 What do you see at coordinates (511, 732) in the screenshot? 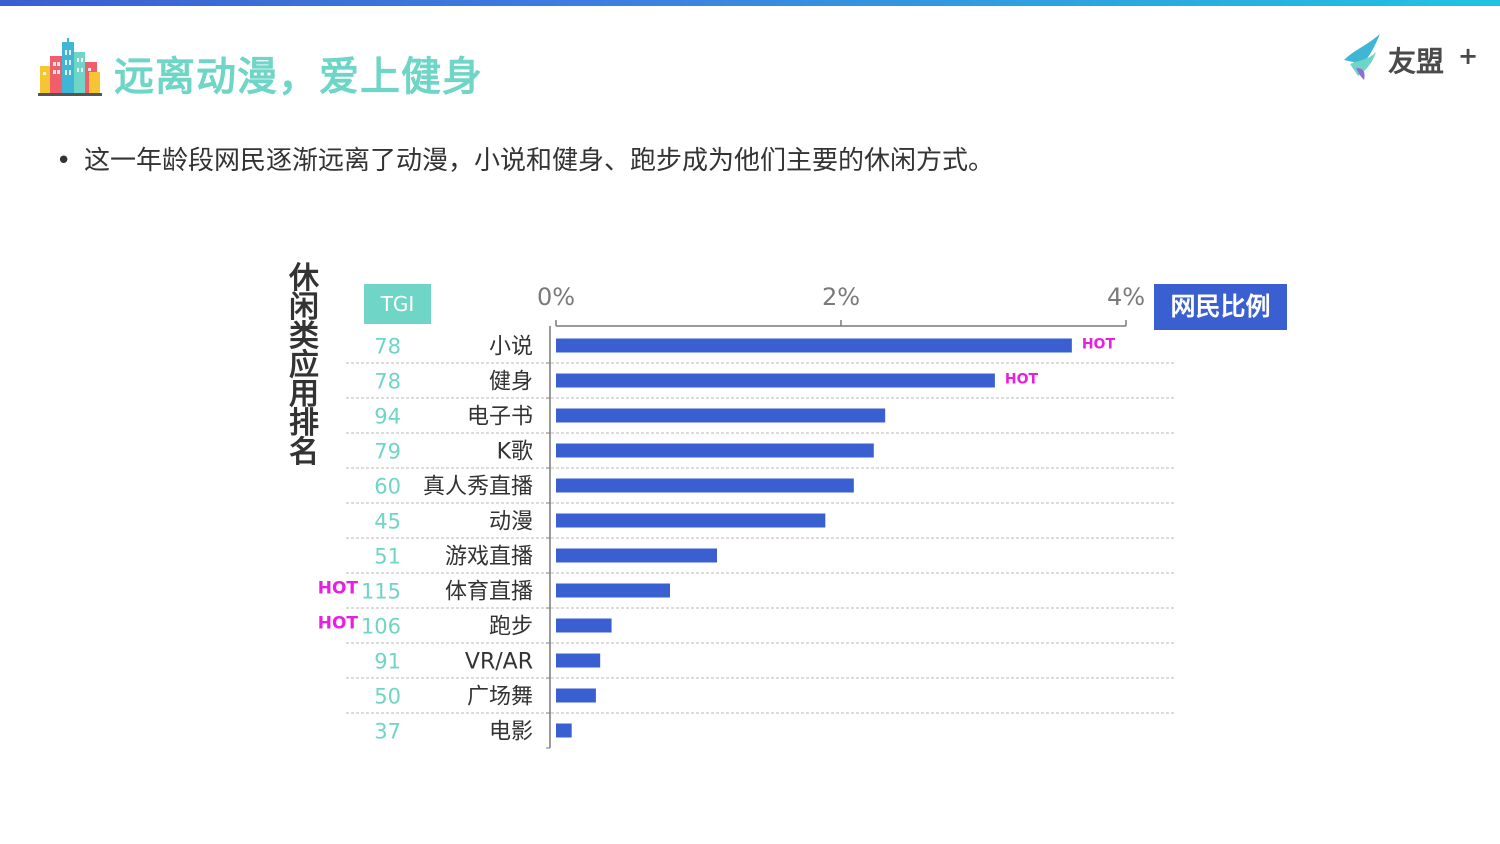
I see `category-label: 电影` at bounding box center [511, 732].